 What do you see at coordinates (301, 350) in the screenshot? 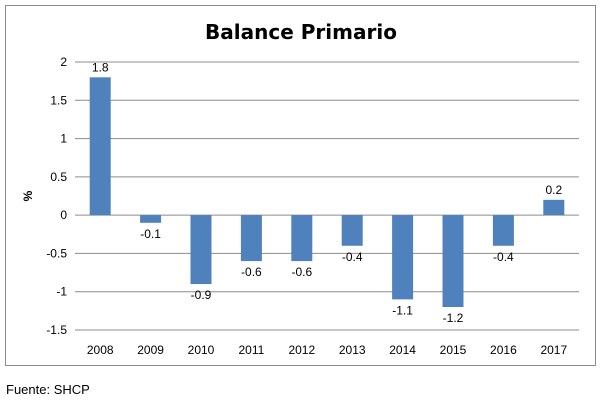
I see `x-tick-label: 2012` at bounding box center [301, 350].